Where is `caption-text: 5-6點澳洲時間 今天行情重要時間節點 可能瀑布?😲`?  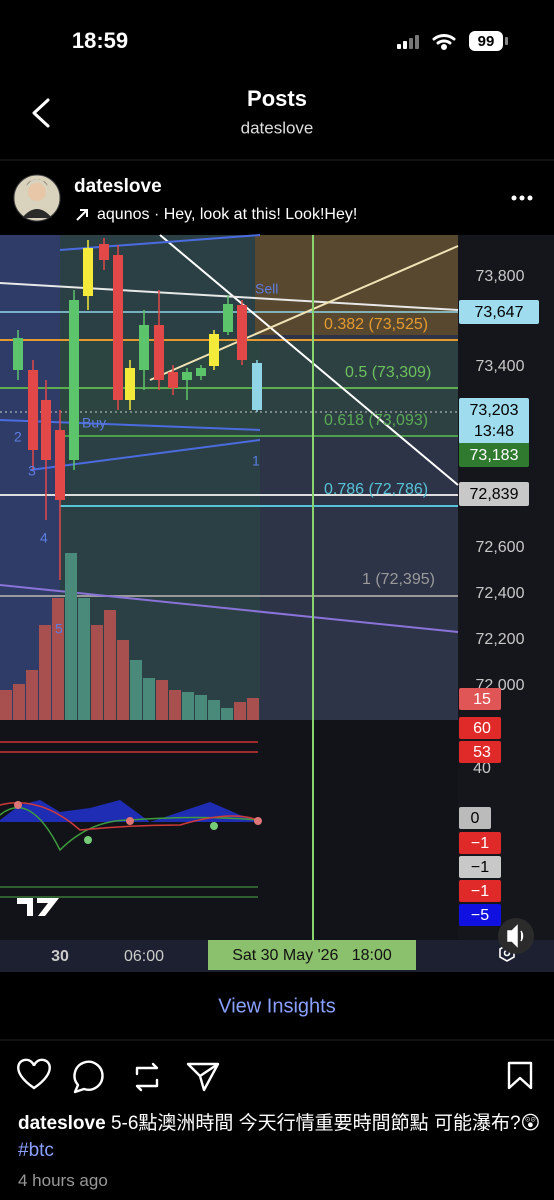
caption-text: 5-6點澳洲時間 今天行情重要時間節點 可能瀑布?😲 is located at coordinates (325, 1123).